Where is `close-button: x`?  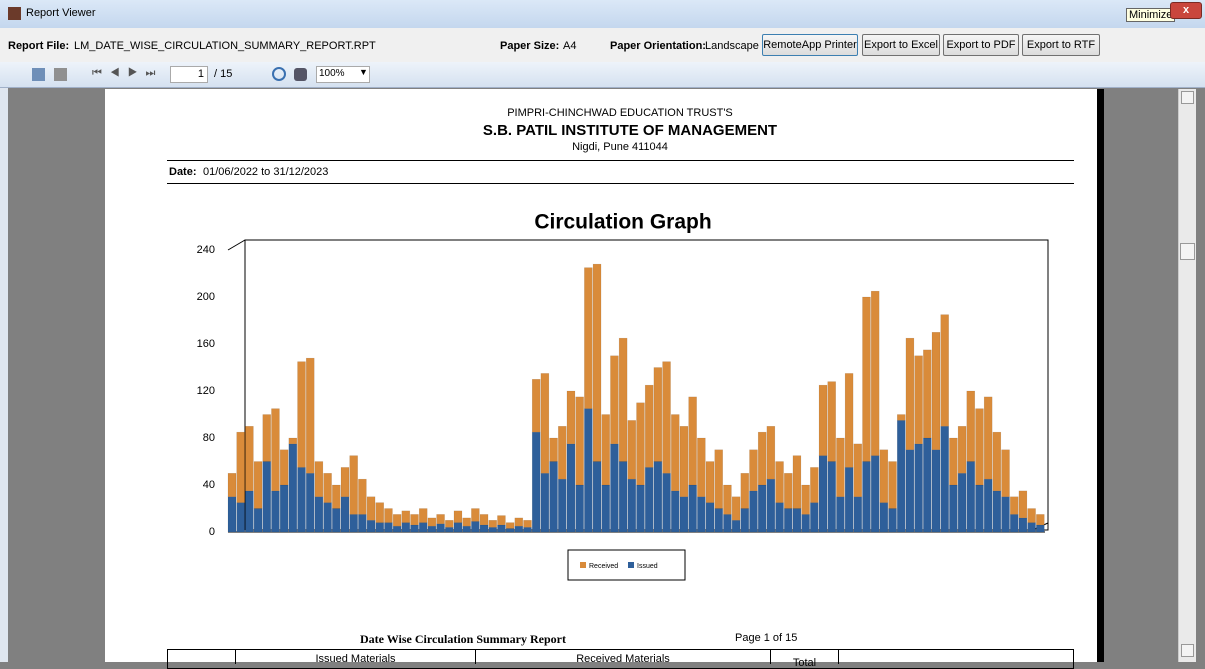 close-button: x is located at coordinates (1186, 10).